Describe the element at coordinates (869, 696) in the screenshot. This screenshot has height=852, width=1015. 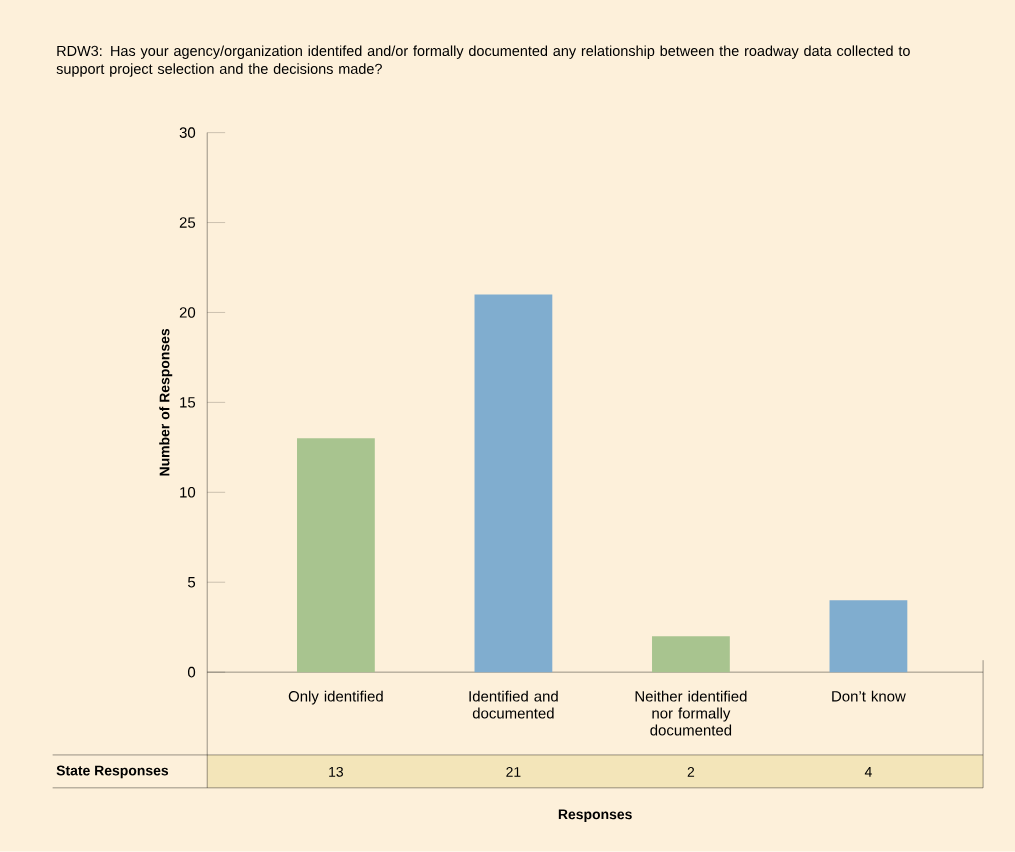
I see `x-tick-label: Don’t know` at that location.